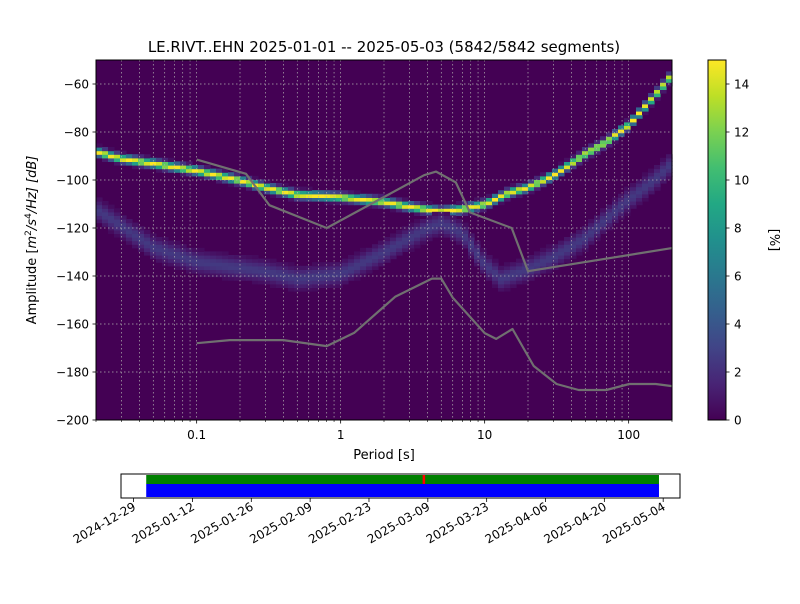 This screenshot has width=800, height=604. Describe the element at coordinates (72, 325) in the screenshot. I see `y-tick-label: −160` at that location.